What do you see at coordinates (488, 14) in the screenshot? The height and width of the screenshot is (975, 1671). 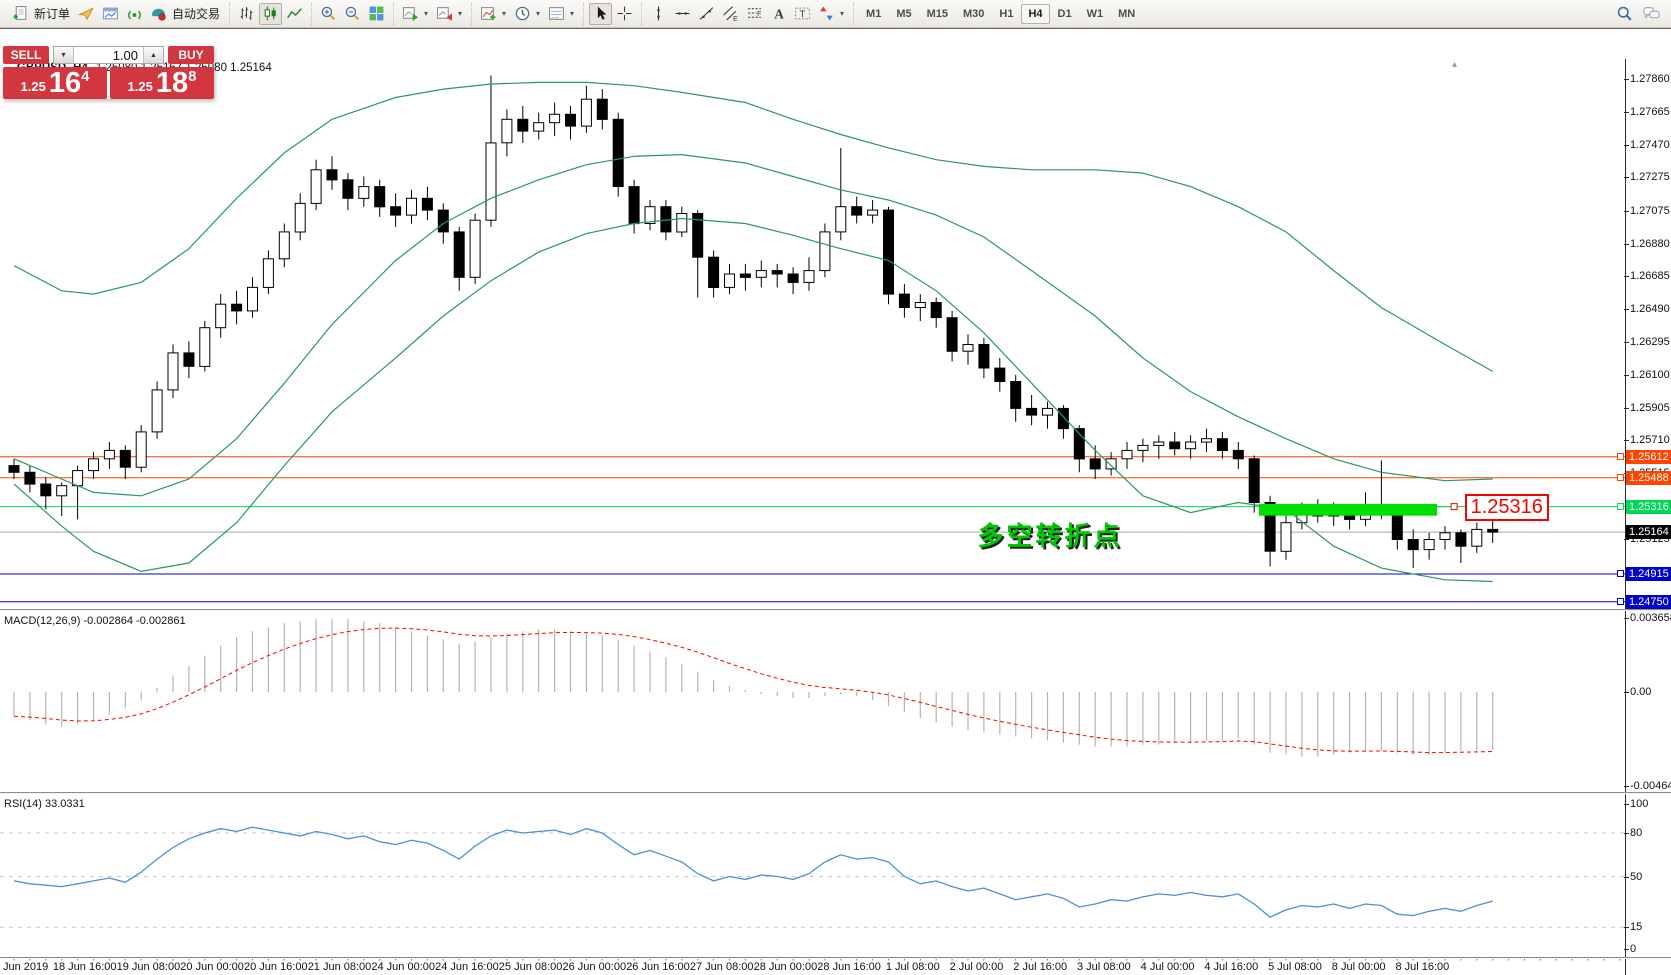 I see `indicators-icon` at bounding box center [488, 14].